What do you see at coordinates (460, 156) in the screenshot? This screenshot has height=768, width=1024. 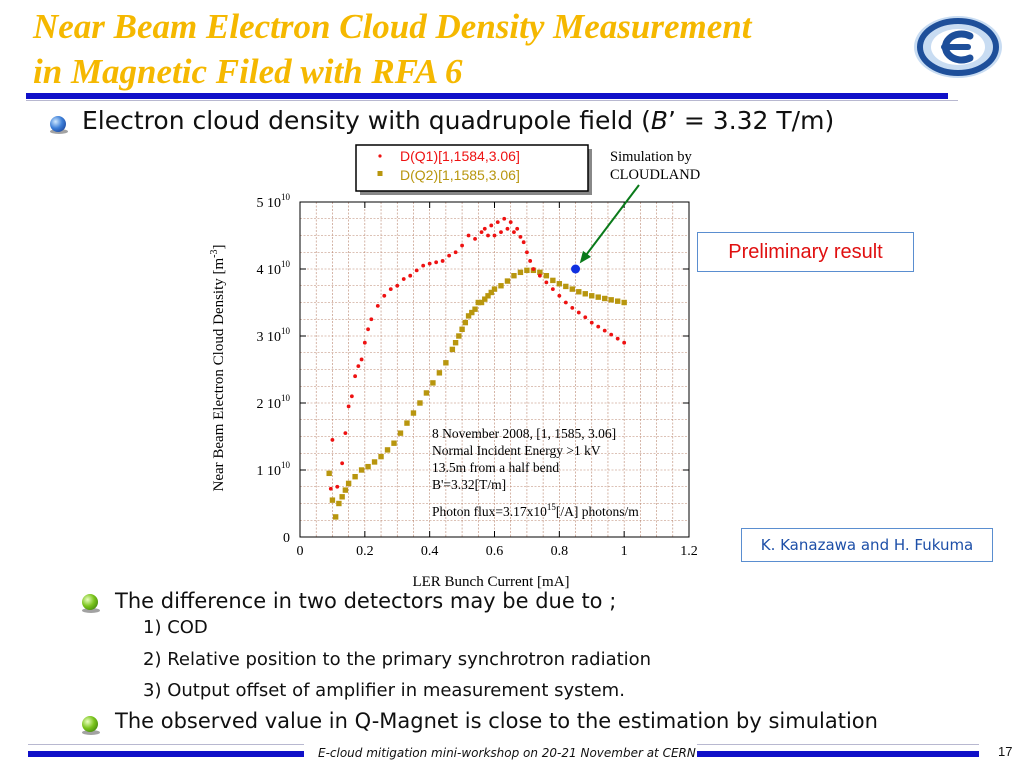 I see `legend-q1-label: D(Q1)[1,1584,3.06]` at bounding box center [460, 156].